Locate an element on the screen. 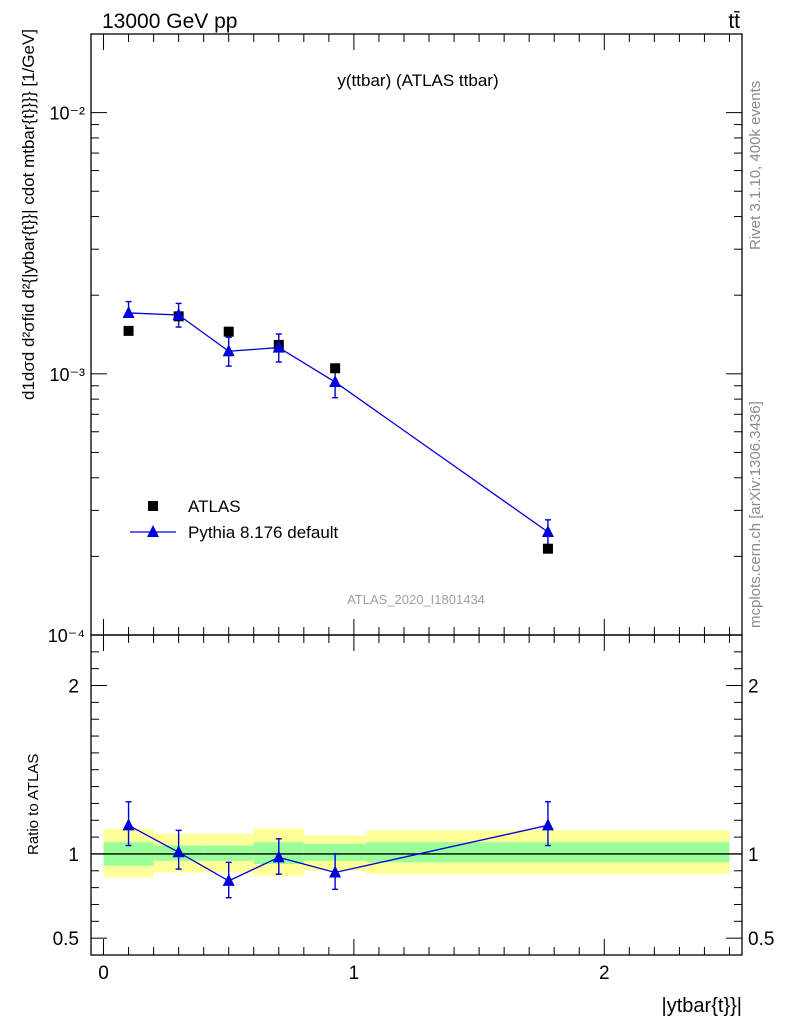  mcplots-label: mcplots.cern.ch [arXiv:1306.3436] is located at coordinates (755, 514).